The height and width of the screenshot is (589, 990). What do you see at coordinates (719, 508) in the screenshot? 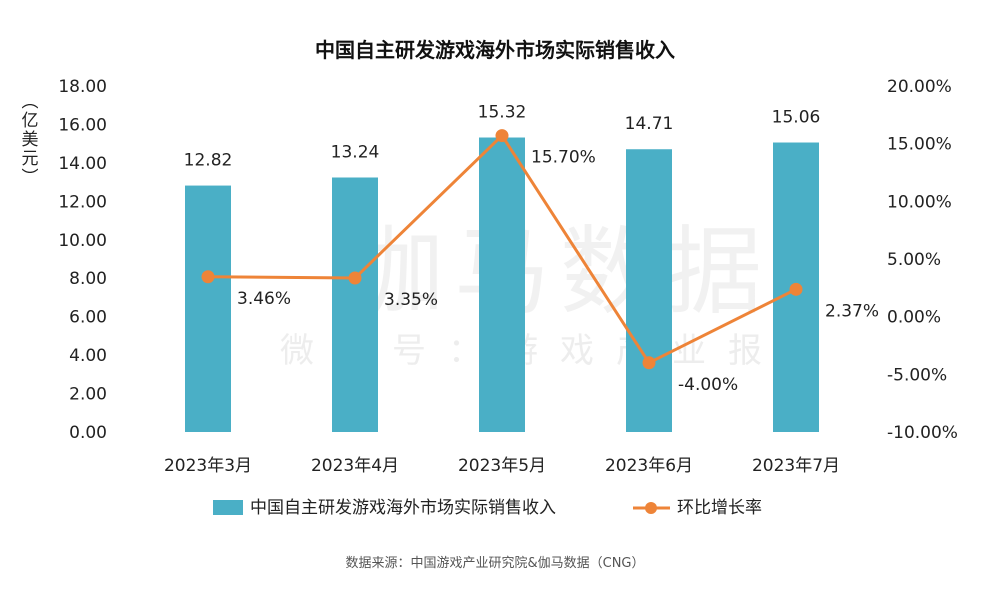
I see `legend-label-line: 环比增长率` at bounding box center [719, 508].